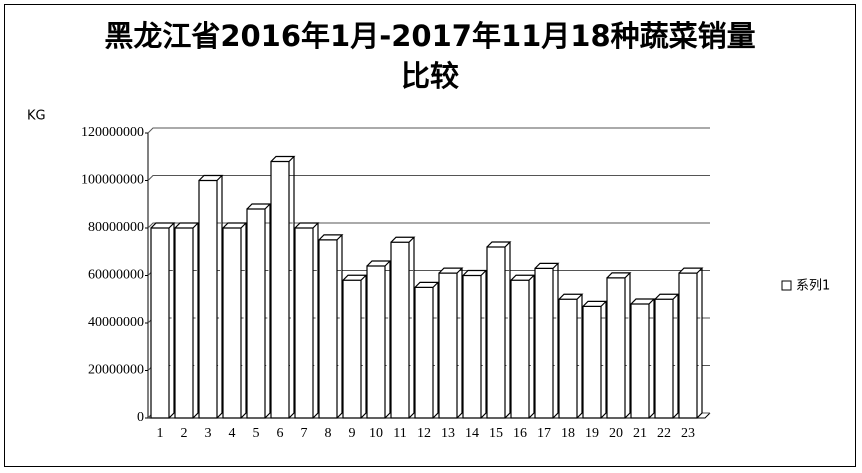 The image size is (862, 473). What do you see at coordinates (112, 180) in the screenshot?
I see `y-tick-label: 100000000` at bounding box center [112, 180].